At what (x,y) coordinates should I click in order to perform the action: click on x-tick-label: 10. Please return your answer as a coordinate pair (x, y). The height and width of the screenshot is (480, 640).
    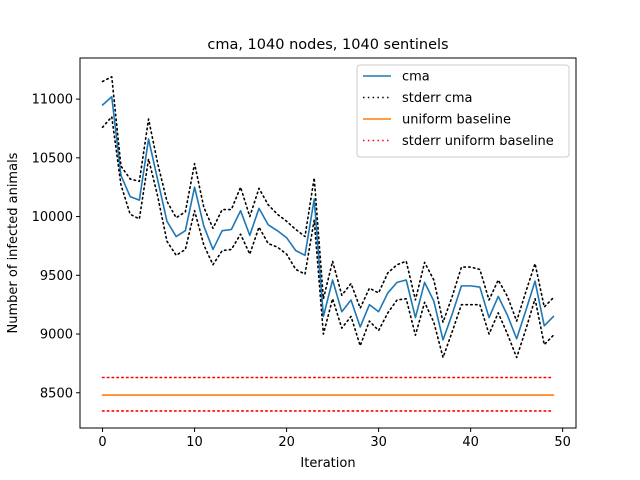
    Looking at the image, I should click on (194, 442).